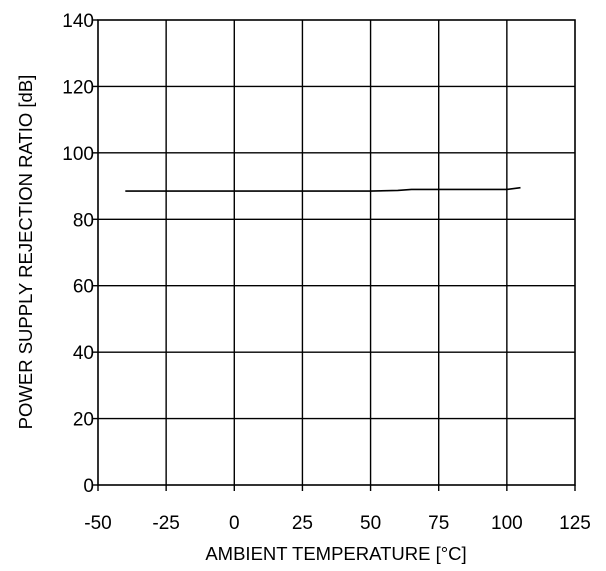 Image resolution: width=606 pixels, height=571 pixels. I want to click on y-tick-label: 140, so click(78, 21).